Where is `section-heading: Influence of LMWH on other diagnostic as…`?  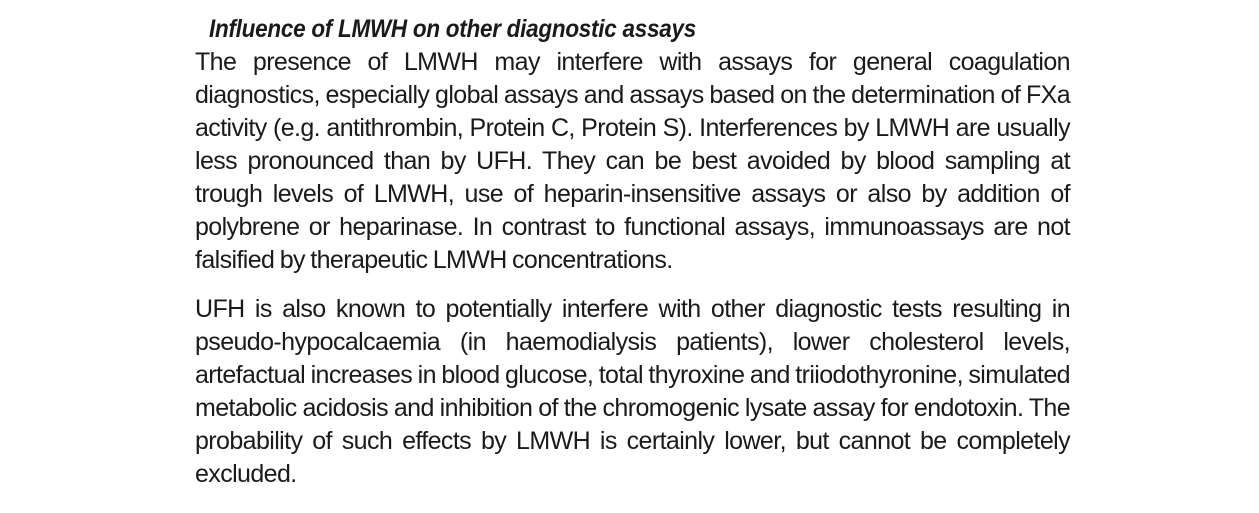
section-heading: Influence of LMWH on other diagnostic as… is located at coordinates (452, 29).